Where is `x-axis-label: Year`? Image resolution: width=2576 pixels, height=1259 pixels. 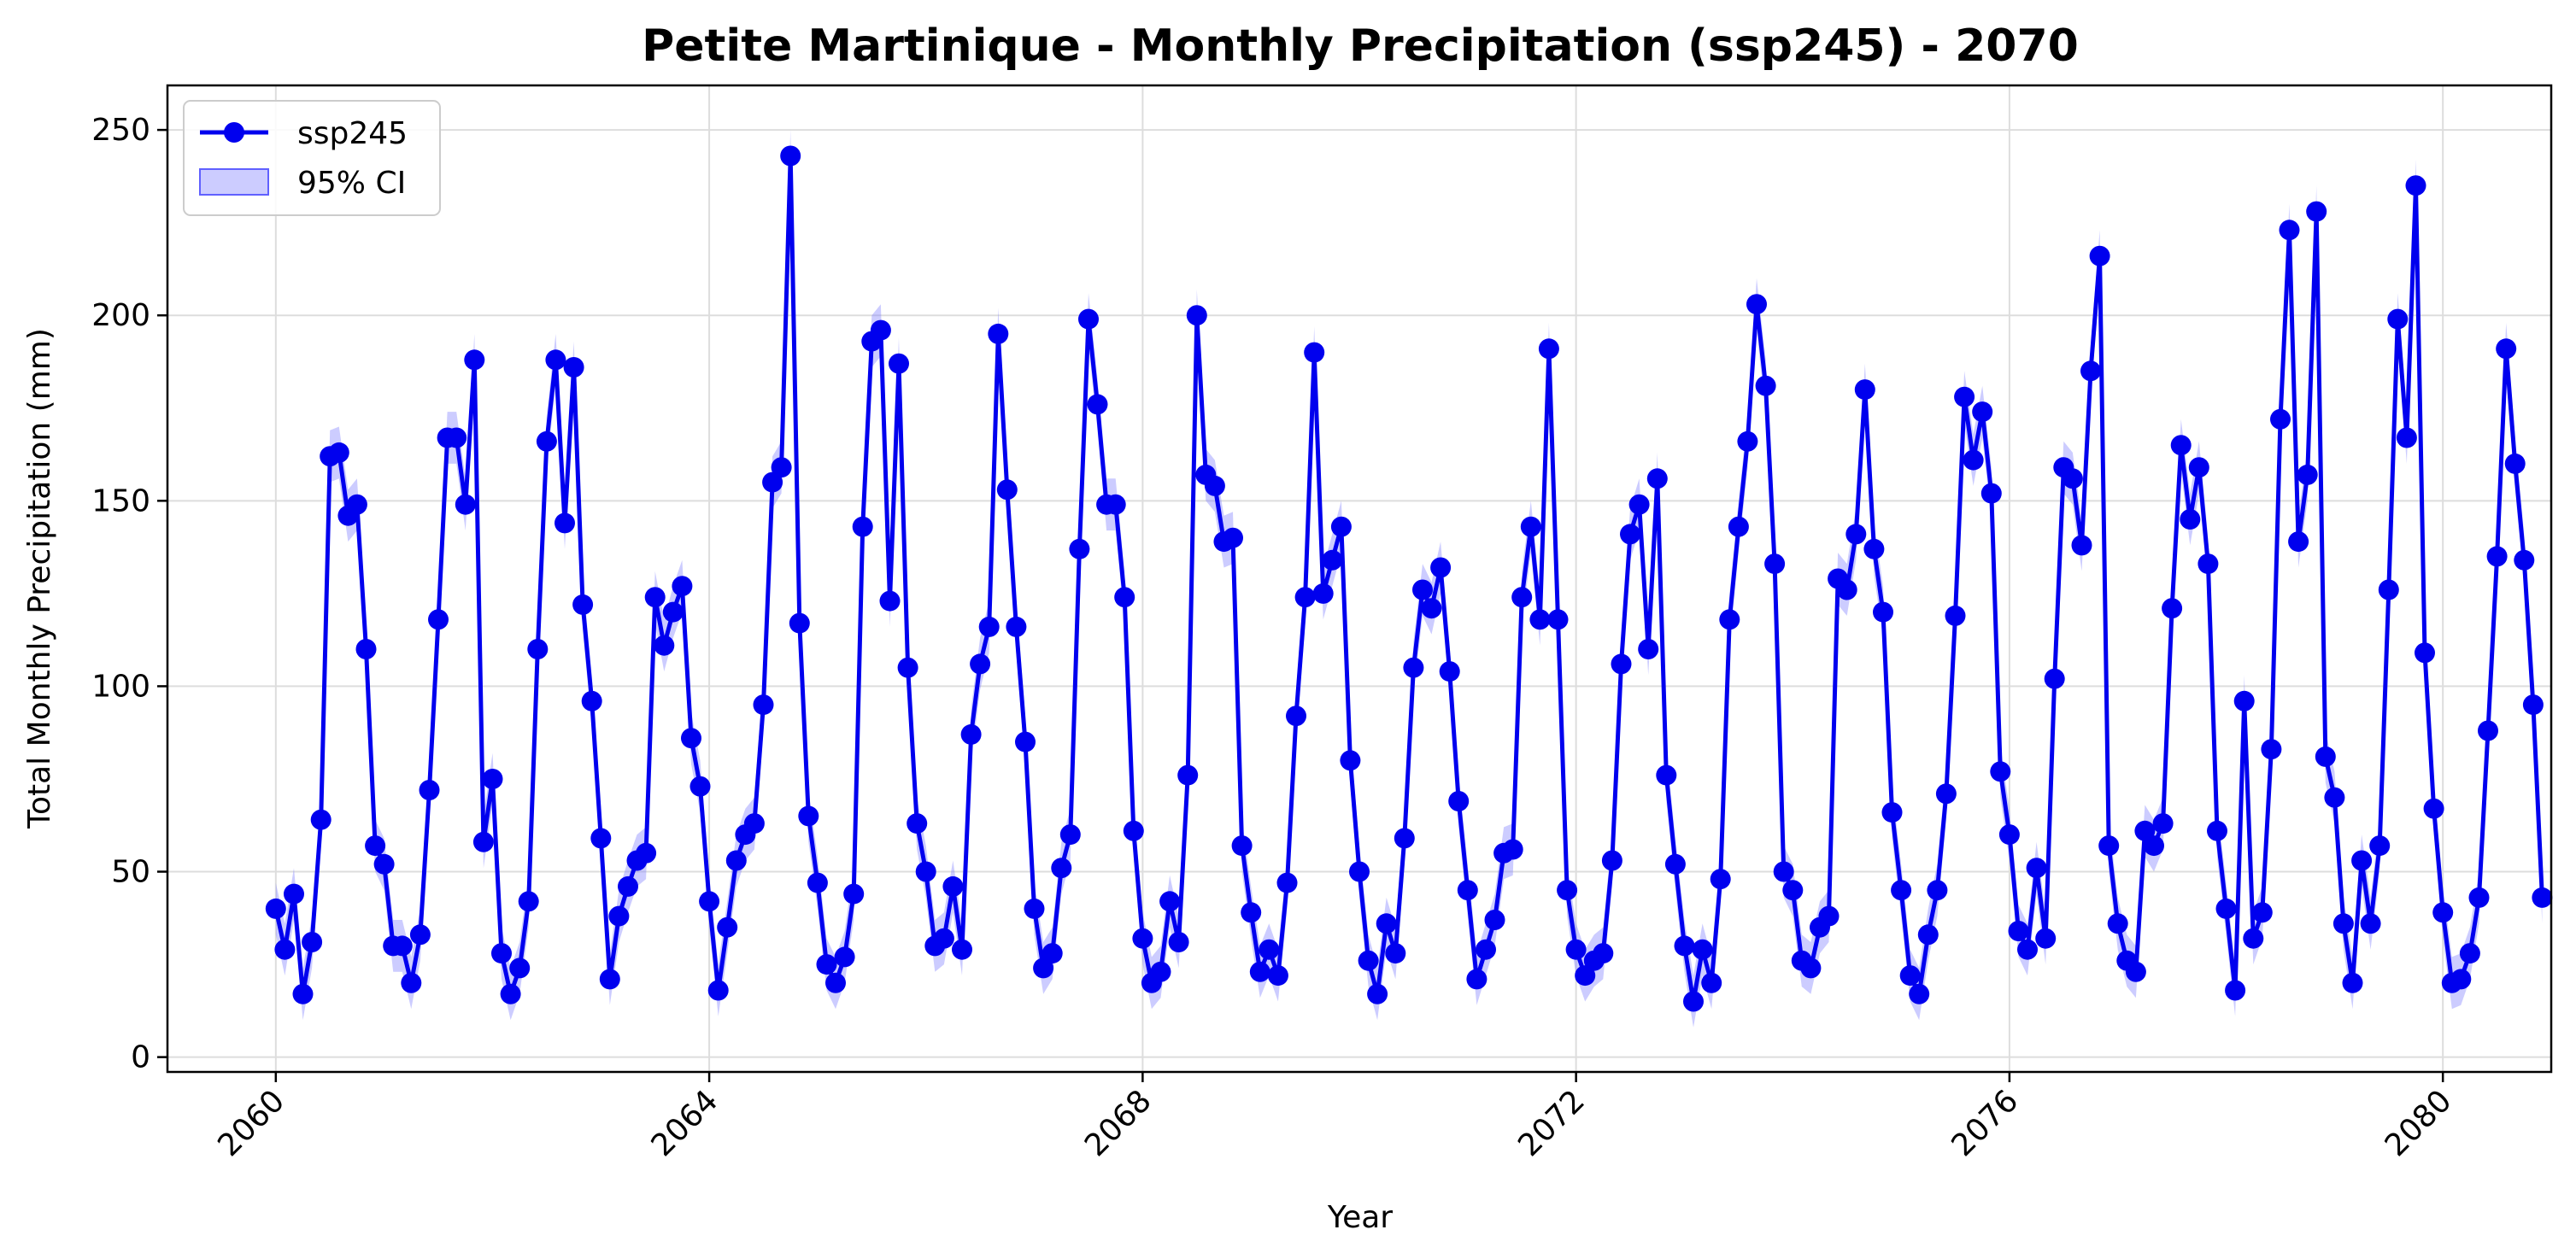 x-axis-label: Year is located at coordinates (1360, 1217).